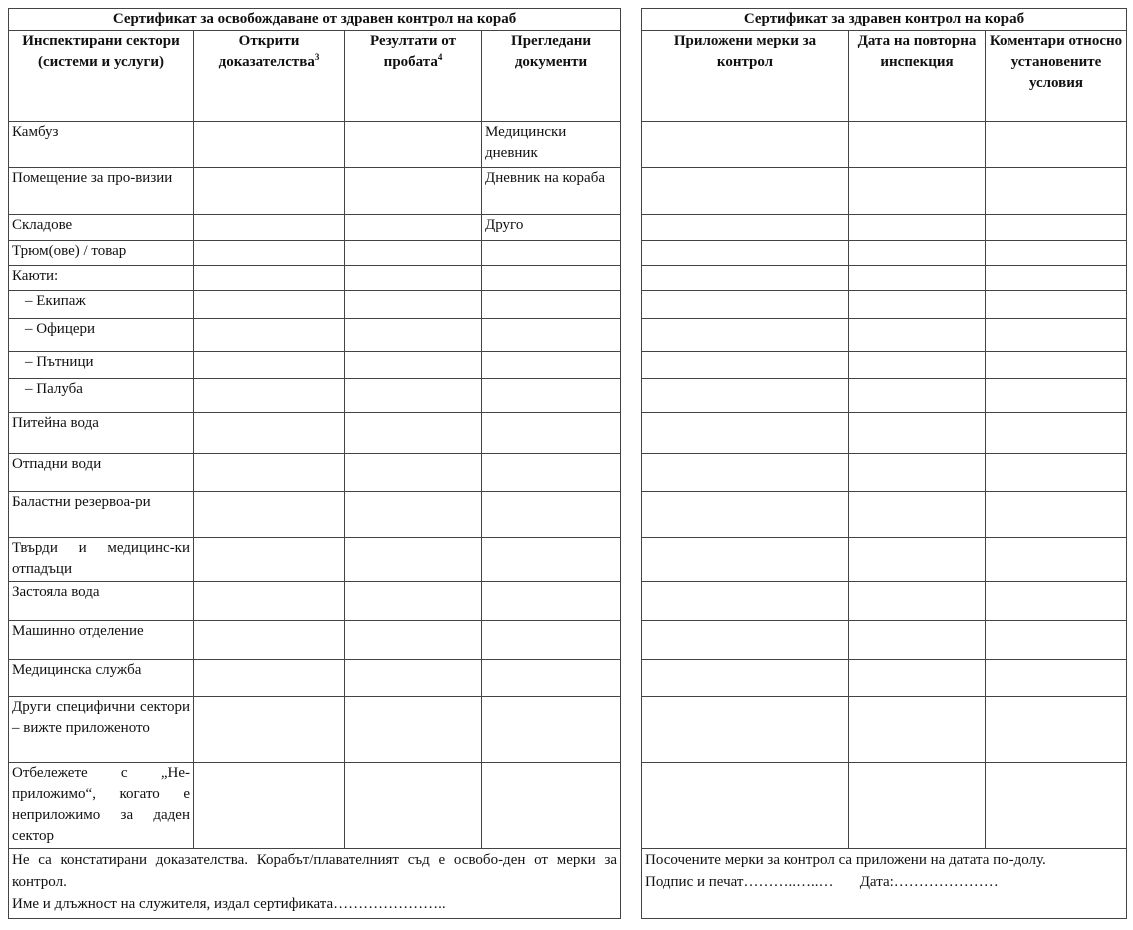  What do you see at coordinates (551, 191) in the screenshot?
I see `document-item: Дневник на кораба` at bounding box center [551, 191].